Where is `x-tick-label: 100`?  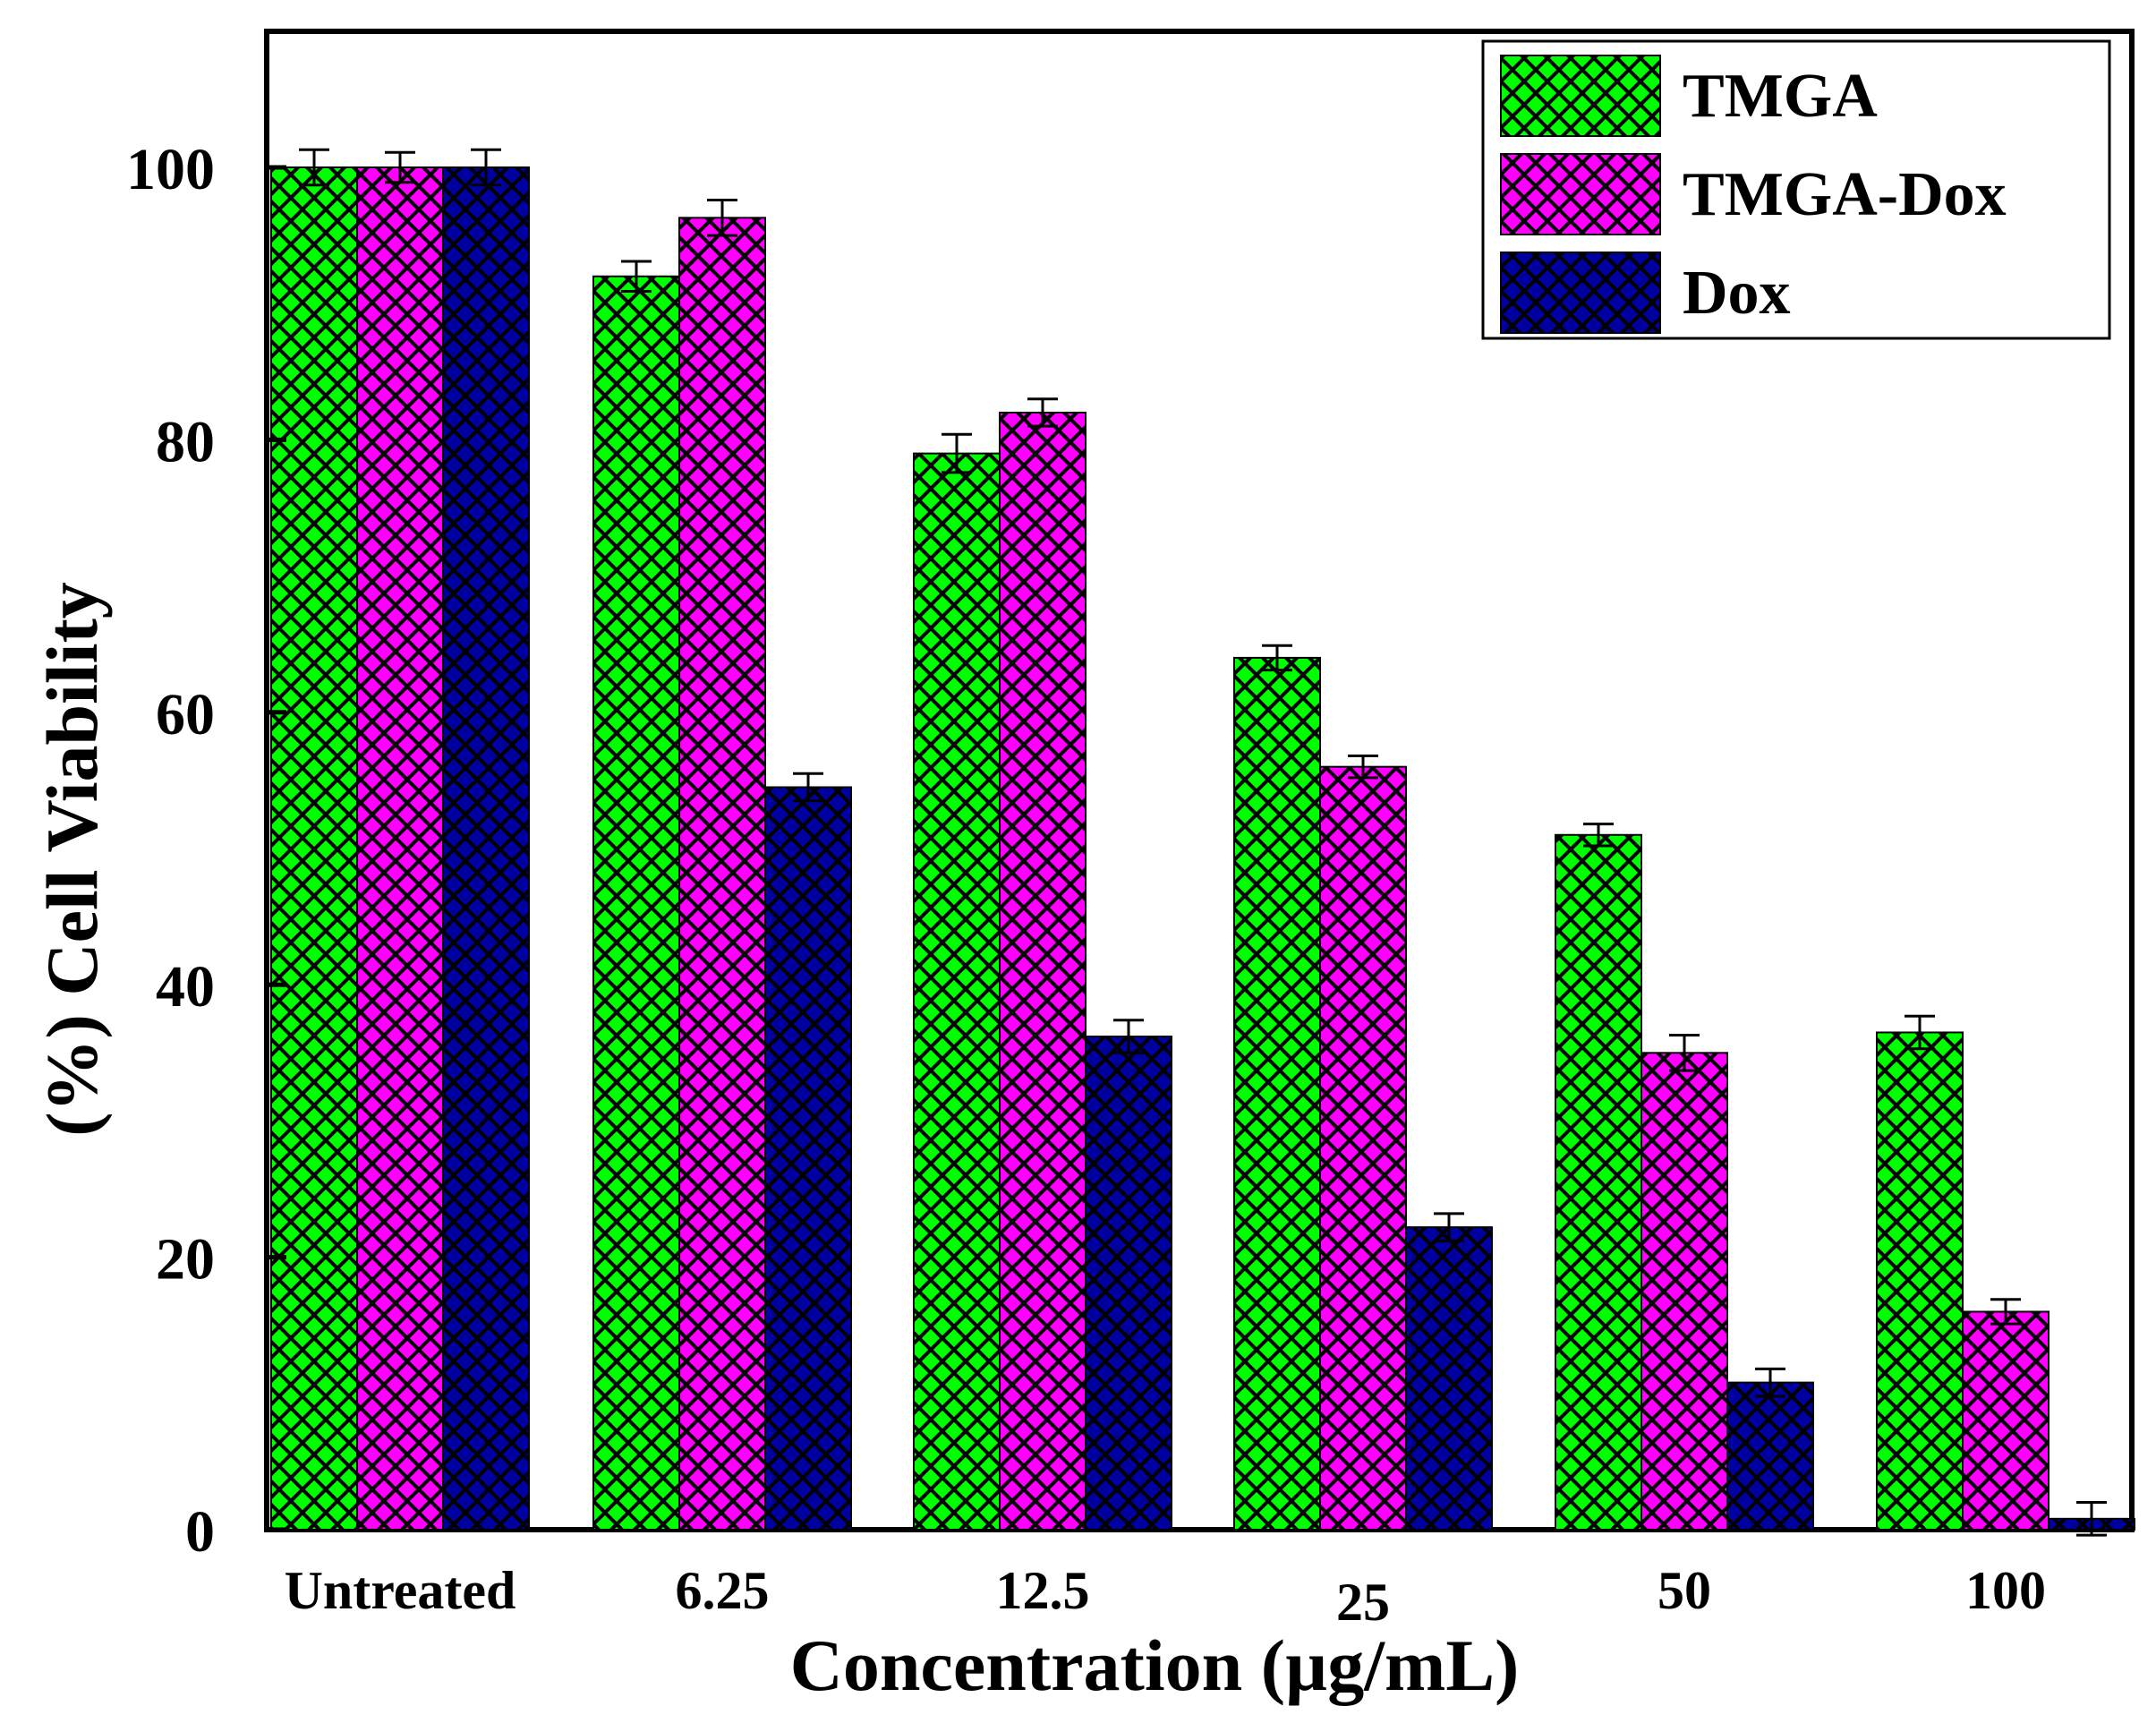
x-tick-label: 100 is located at coordinates (2005, 1590).